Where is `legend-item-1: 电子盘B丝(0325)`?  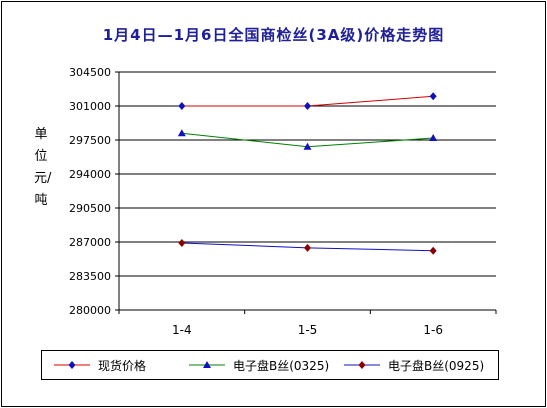
legend-item-1: 电子盘B丝(0325) is located at coordinates (258, 365).